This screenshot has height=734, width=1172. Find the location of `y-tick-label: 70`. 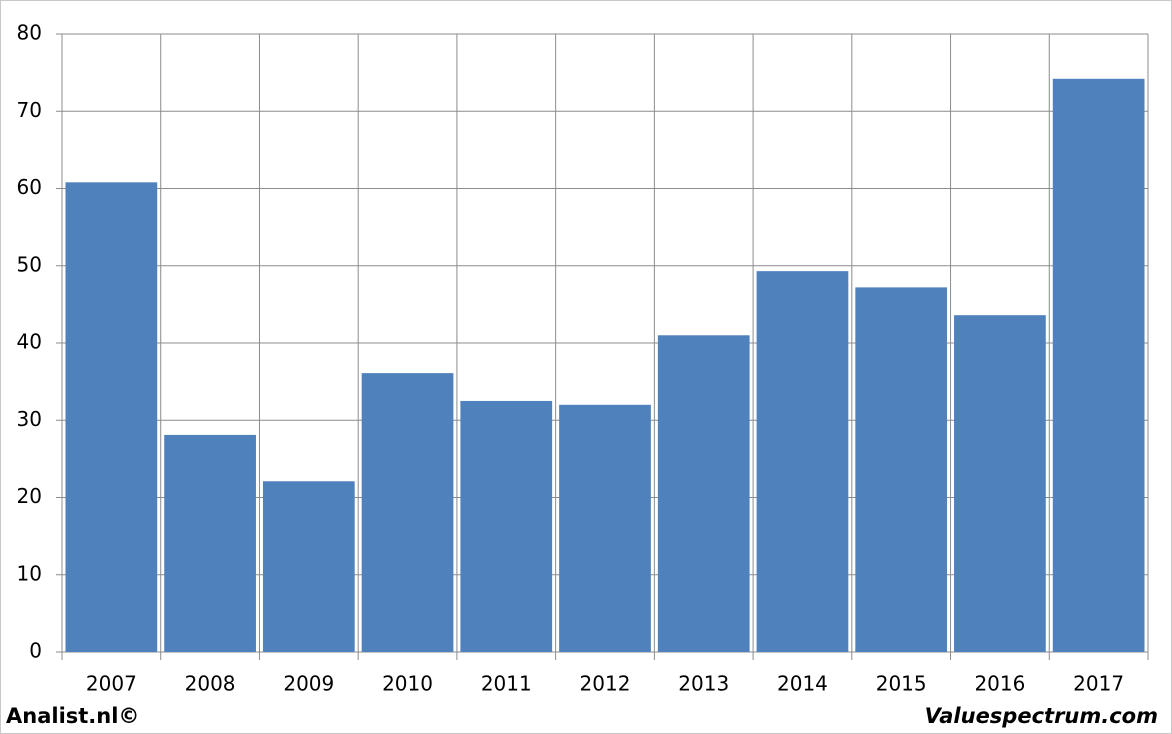

y-tick-label: 70 is located at coordinates (29, 110).